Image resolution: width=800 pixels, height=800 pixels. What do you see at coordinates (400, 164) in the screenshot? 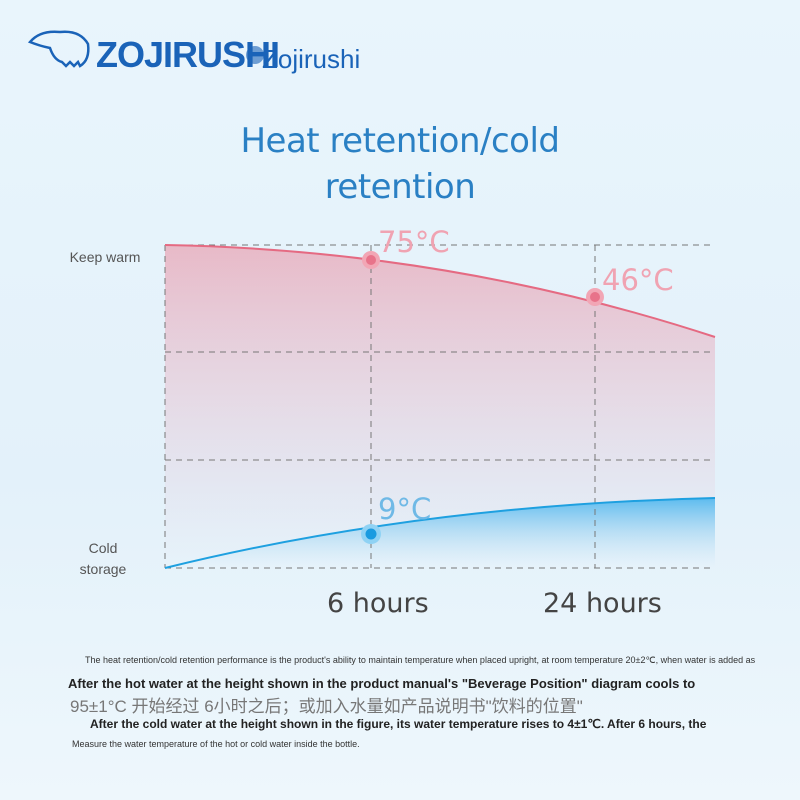
I see `title: Heat retention/cold retention` at bounding box center [400, 164].